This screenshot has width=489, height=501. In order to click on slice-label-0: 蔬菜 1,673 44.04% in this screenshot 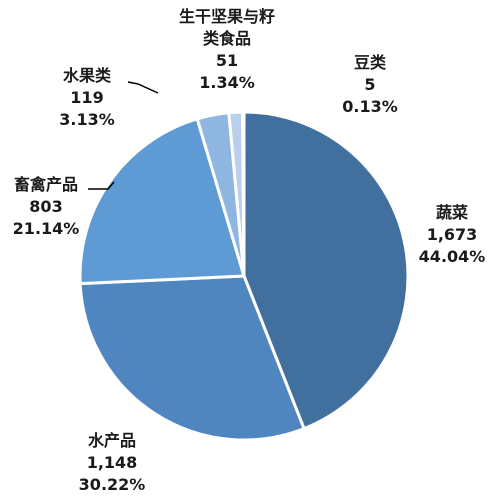, I will do `click(452, 234)`.